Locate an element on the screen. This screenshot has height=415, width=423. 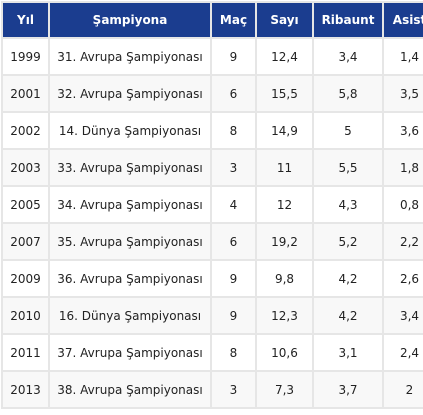
cell-year: 2002 is located at coordinates (25, 130).